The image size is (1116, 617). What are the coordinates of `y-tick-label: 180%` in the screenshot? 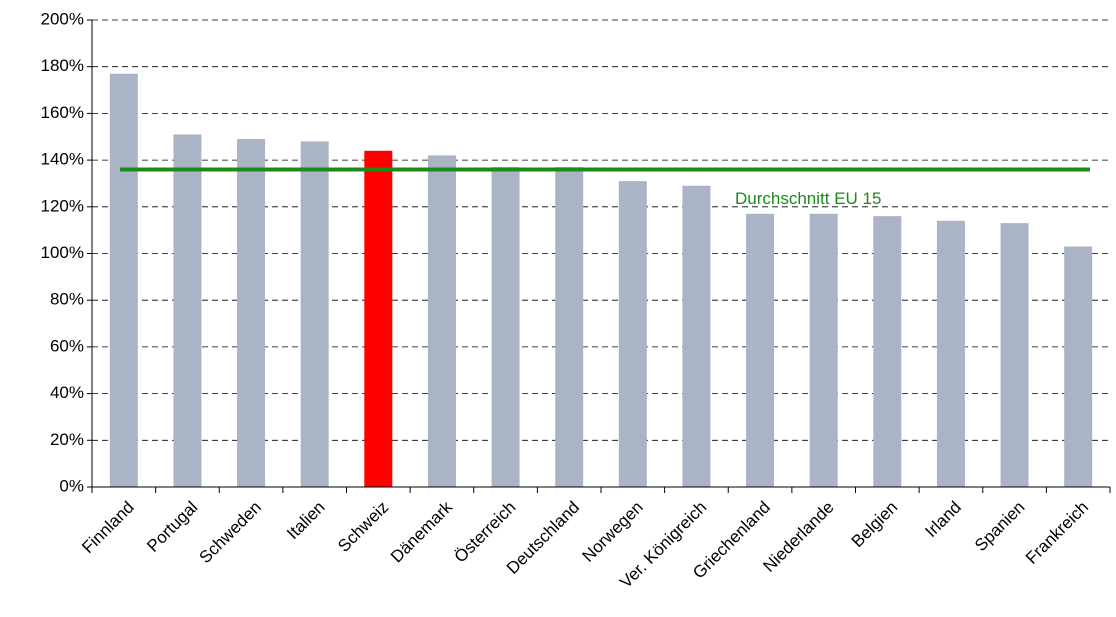 It's located at (62, 65).